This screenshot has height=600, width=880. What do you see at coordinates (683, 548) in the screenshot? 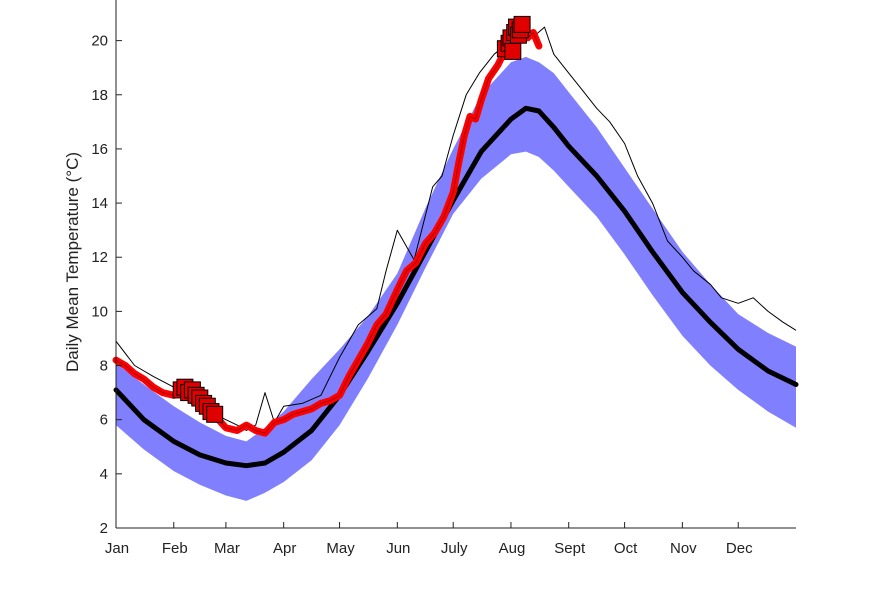
I see `x-tick-label: Nov` at bounding box center [683, 548].